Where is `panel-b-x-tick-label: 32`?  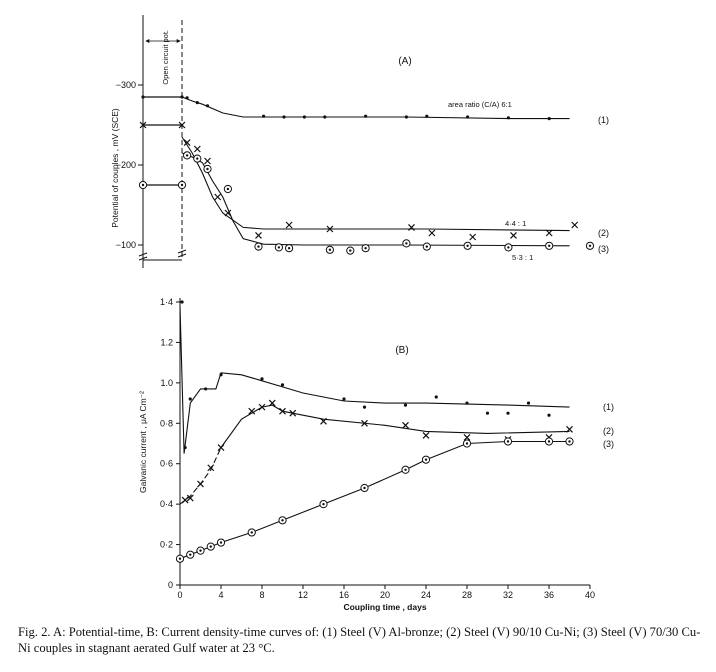 panel-b-x-tick-label: 32 is located at coordinates (508, 595).